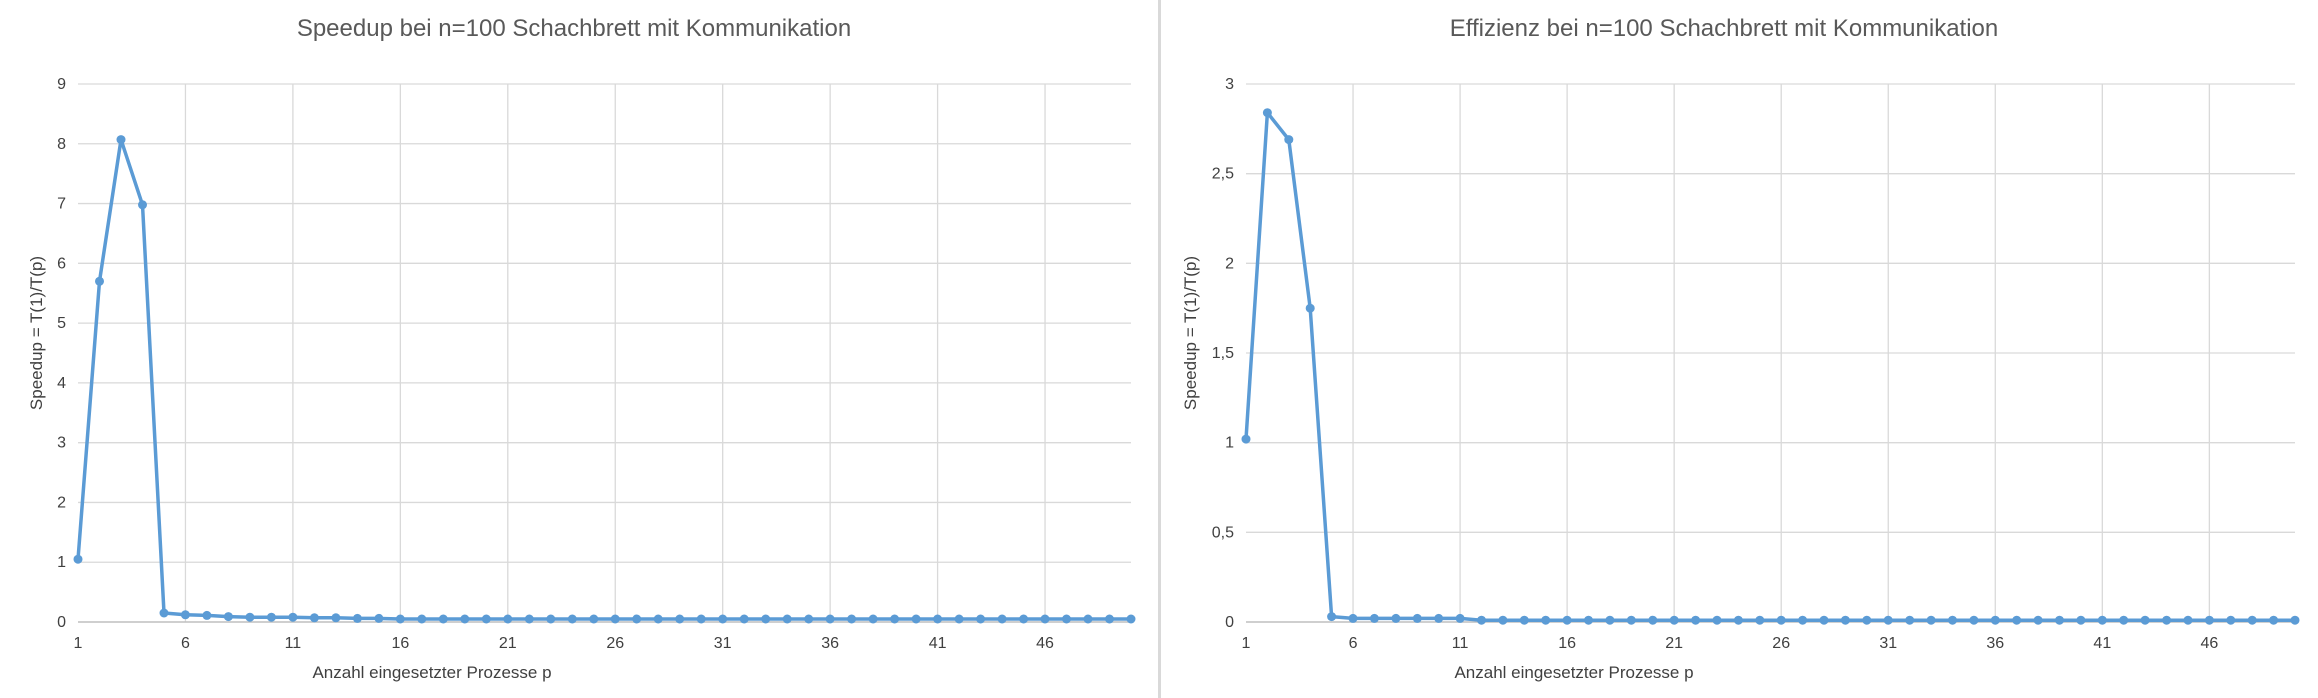  Describe the element at coordinates (61, 84) in the screenshot. I see `y-tick-label: 9` at that location.